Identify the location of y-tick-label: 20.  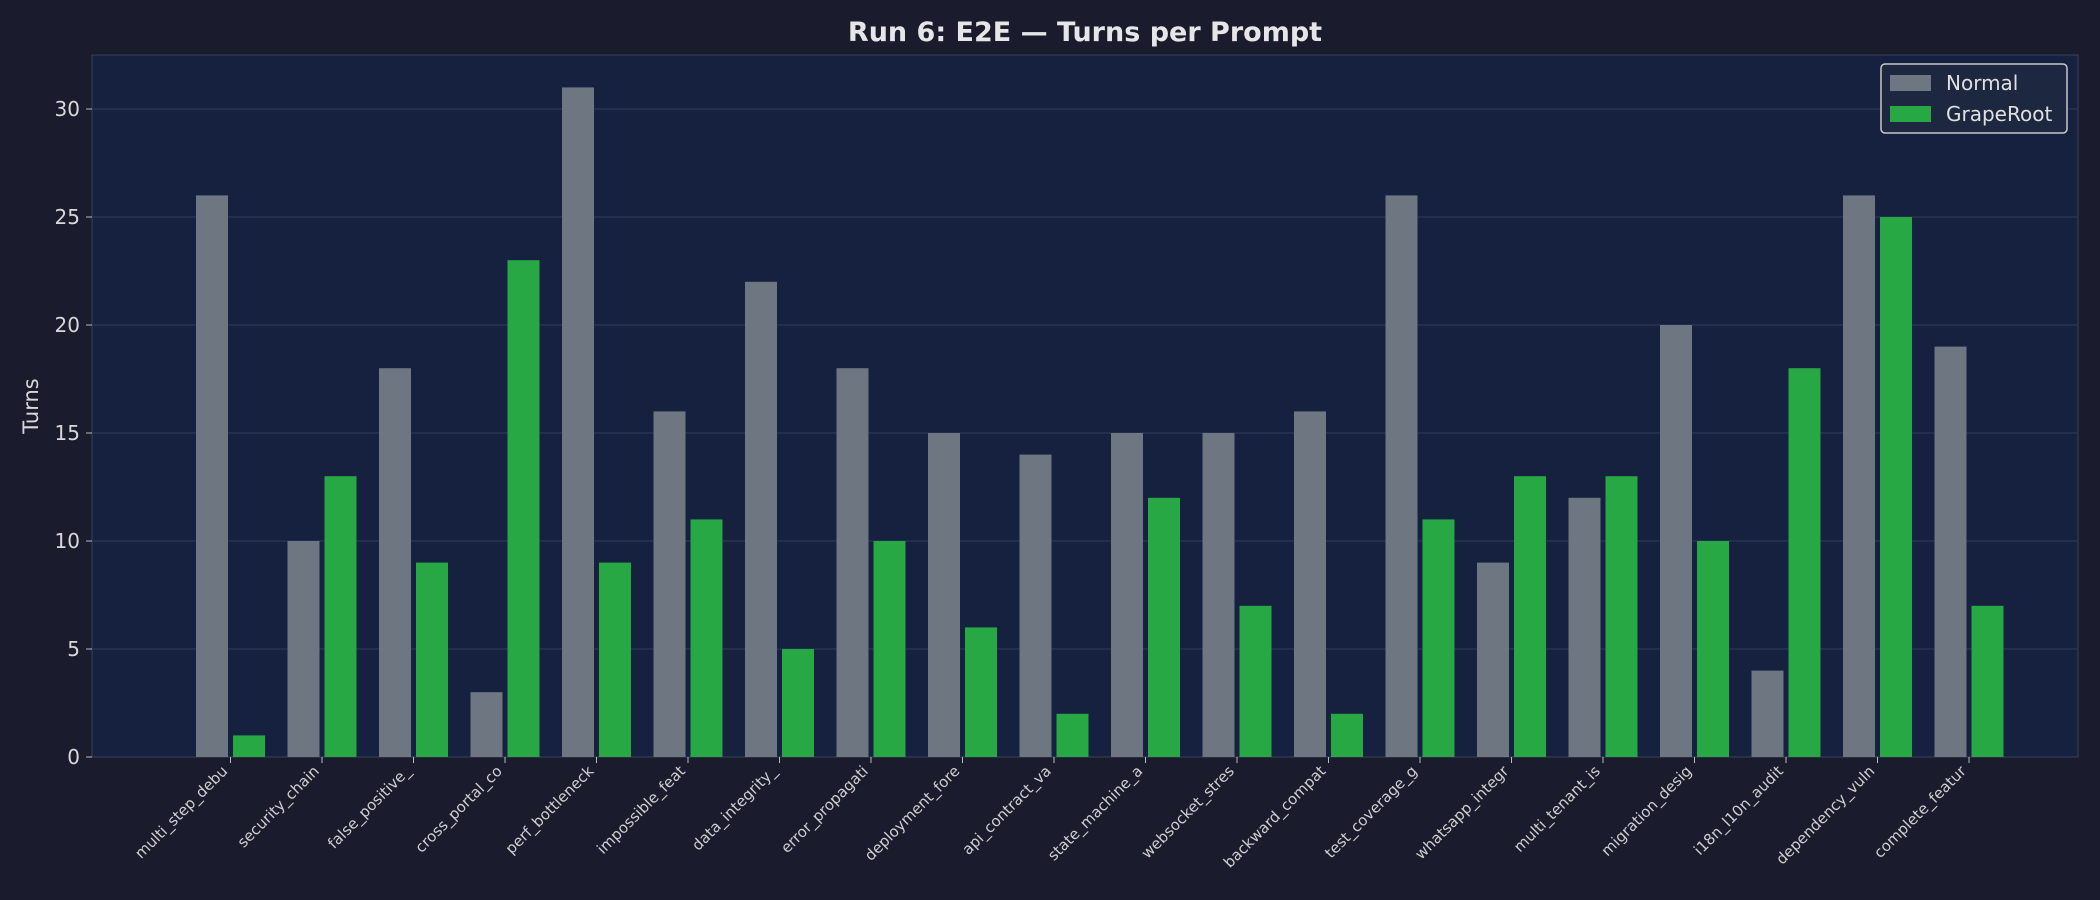
(67, 325).